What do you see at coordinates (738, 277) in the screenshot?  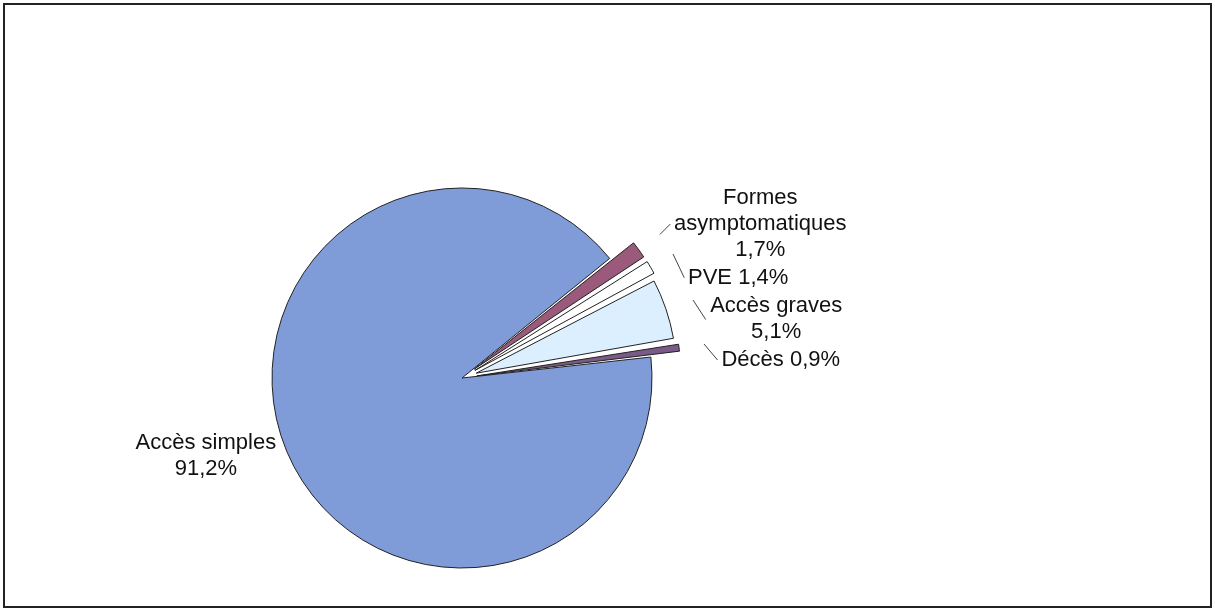 I see `slice-label: PVE 1,4%` at bounding box center [738, 277].